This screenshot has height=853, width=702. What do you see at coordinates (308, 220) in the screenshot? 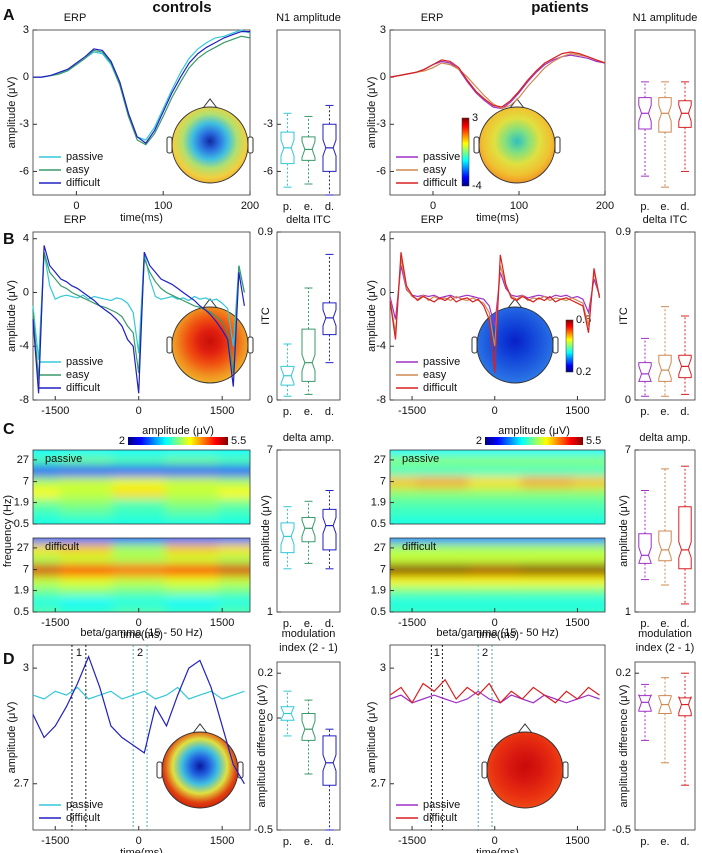
I see `chart-title: delta ITC` at bounding box center [308, 220].